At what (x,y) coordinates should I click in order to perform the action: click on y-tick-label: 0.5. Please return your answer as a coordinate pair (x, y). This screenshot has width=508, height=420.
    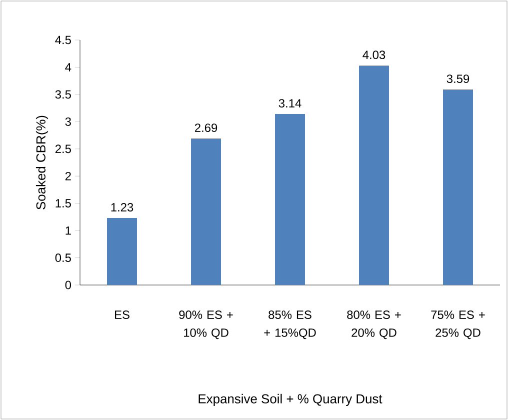
    Looking at the image, I should click on (63, 258).